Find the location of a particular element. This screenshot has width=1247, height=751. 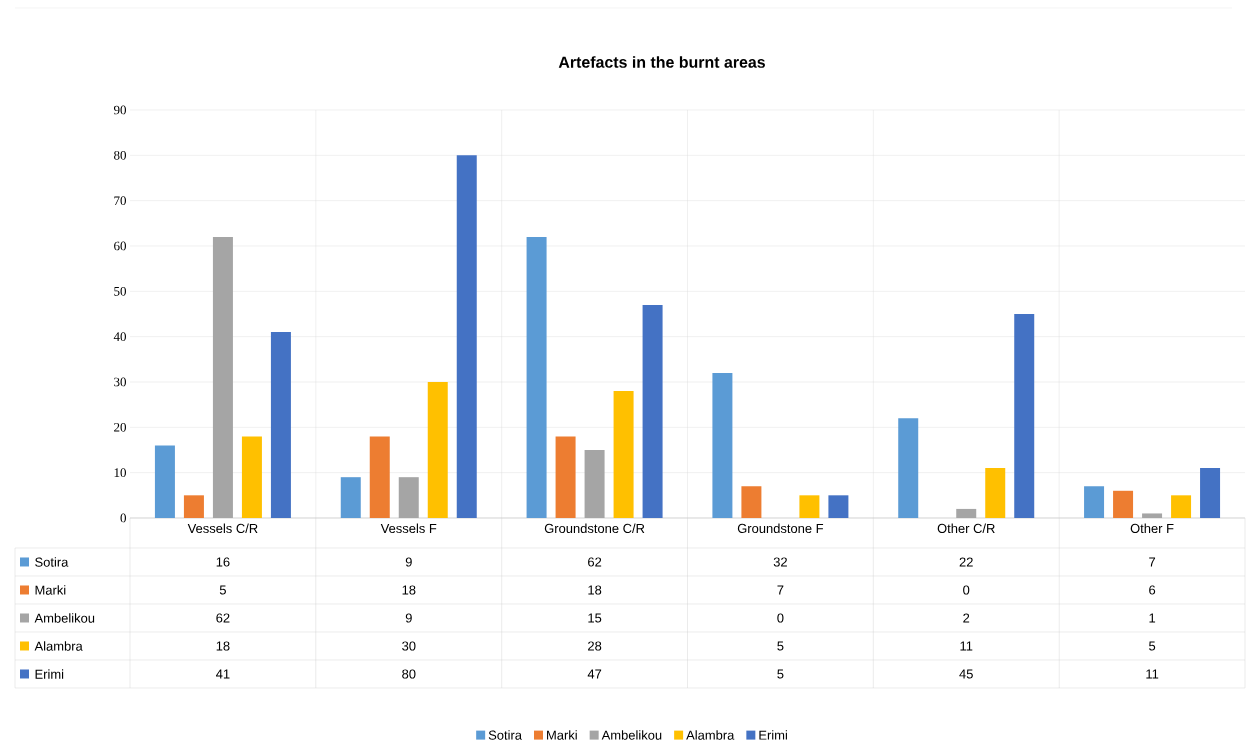

data-label: 28 is located at coordinates (595, 646).